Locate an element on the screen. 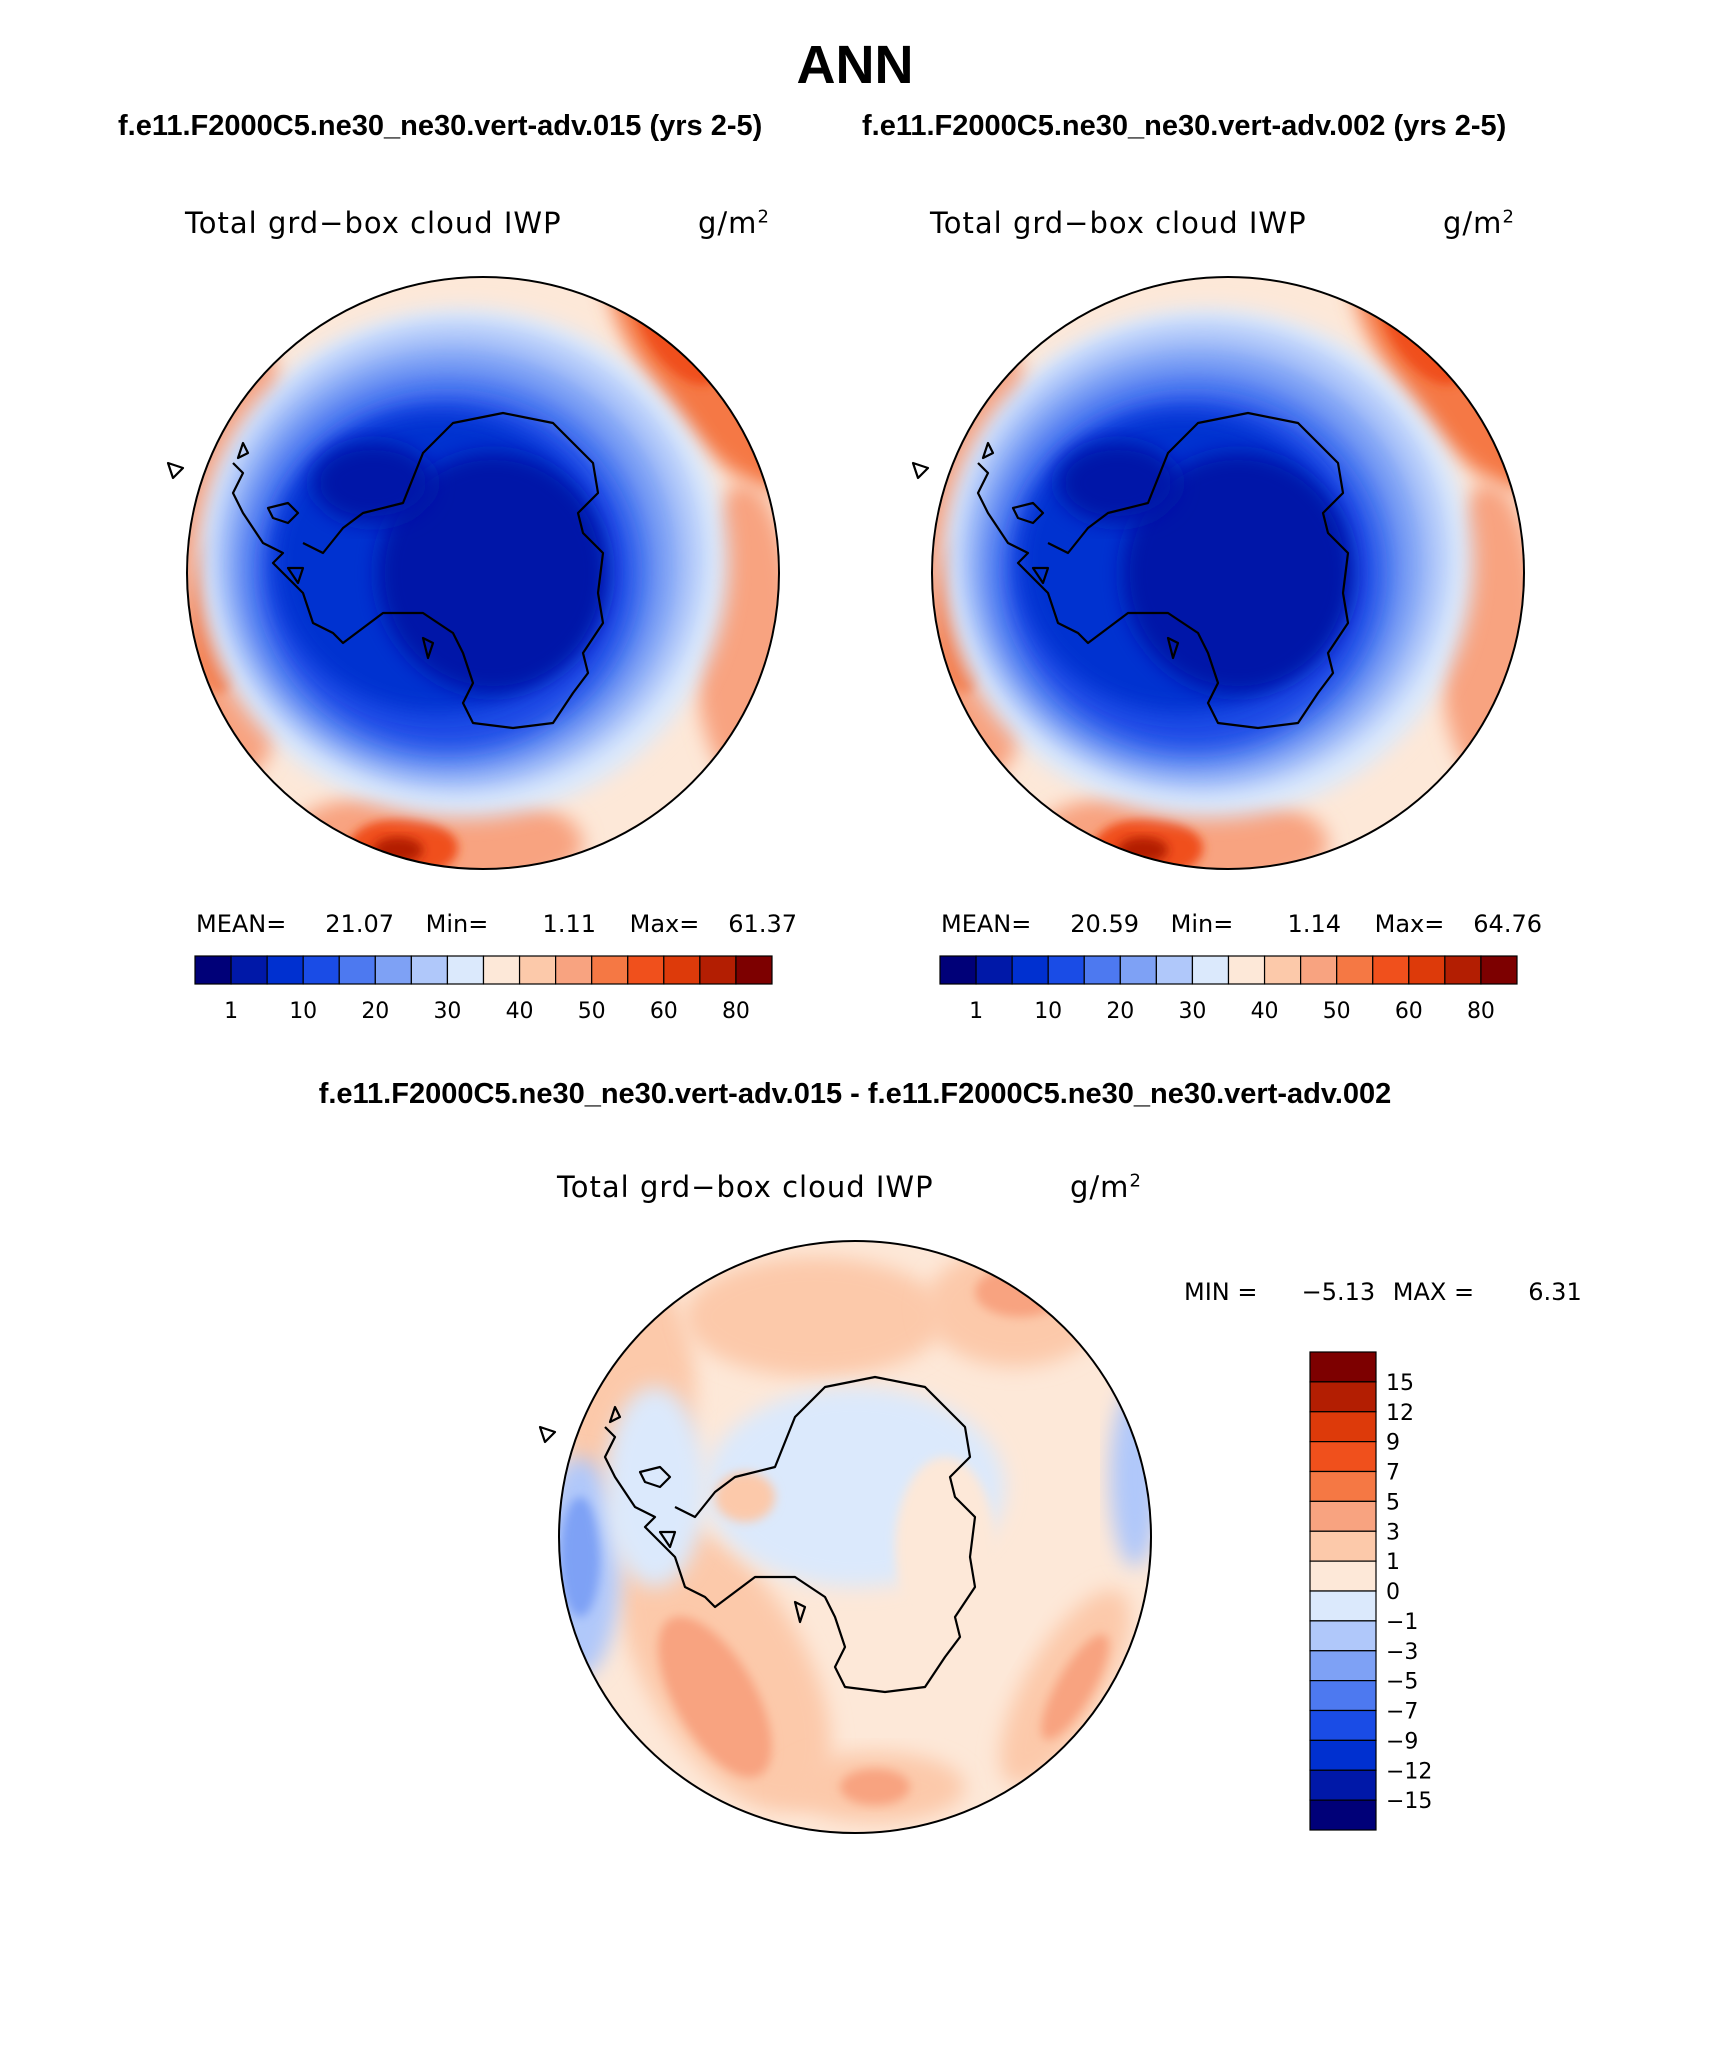 The height and width of the screenshot is (2061, 1710). panel2-max-value: 64.76 is located at coordinates (1507, 924).